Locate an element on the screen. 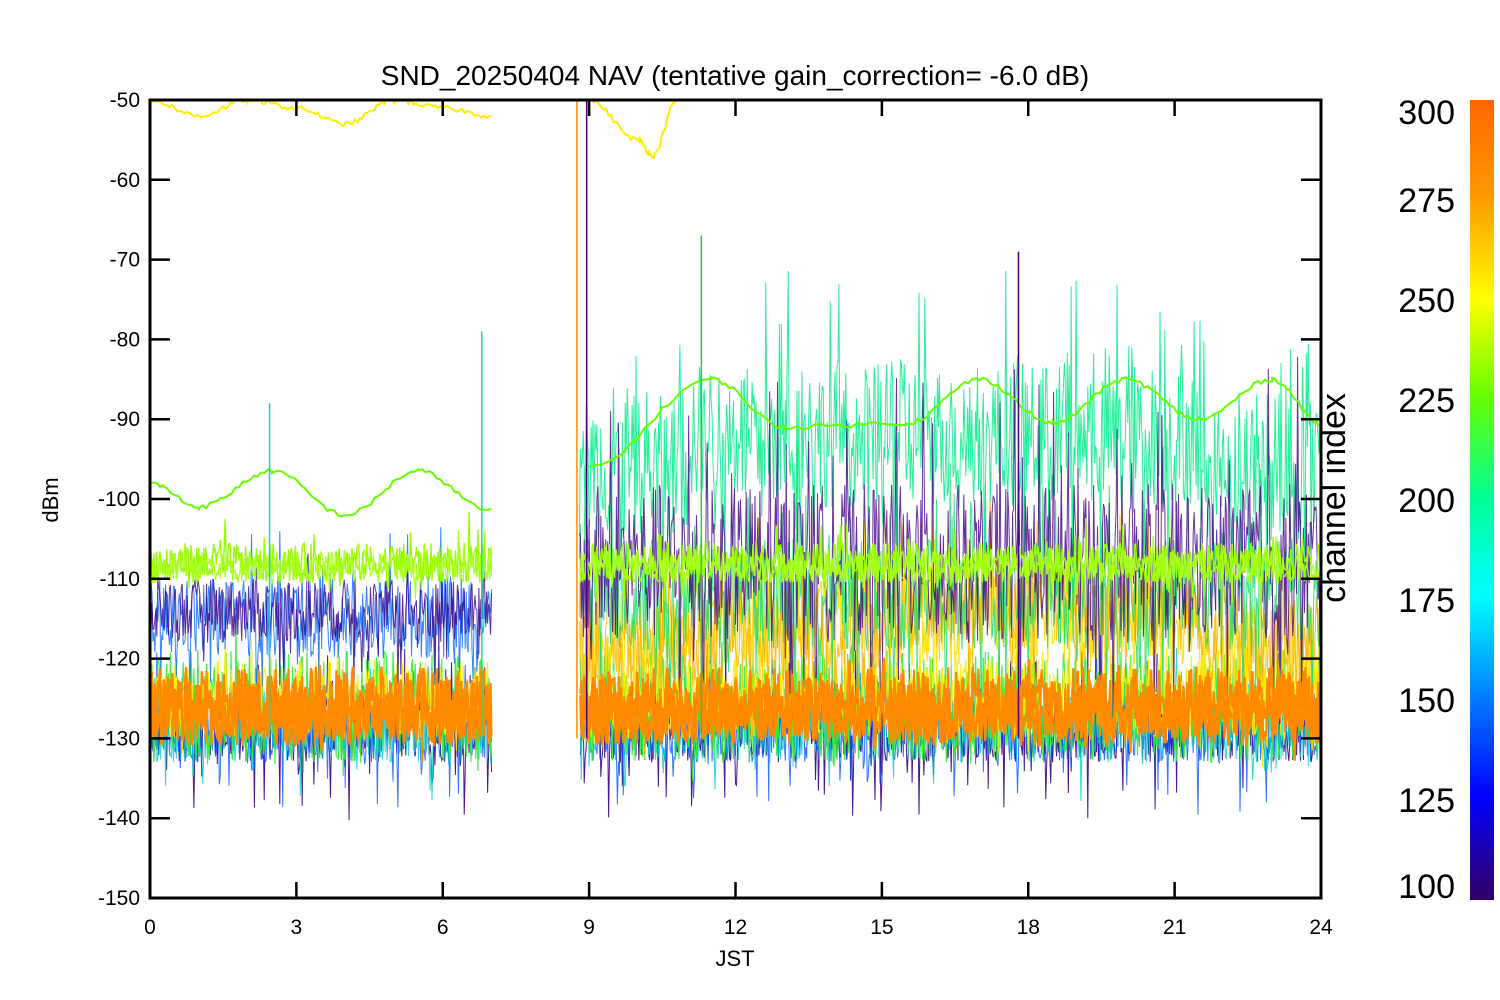 The width and height of the screenshot is (1500, 1000). y-tick-label: -110 is located at coordinates (120, 579).